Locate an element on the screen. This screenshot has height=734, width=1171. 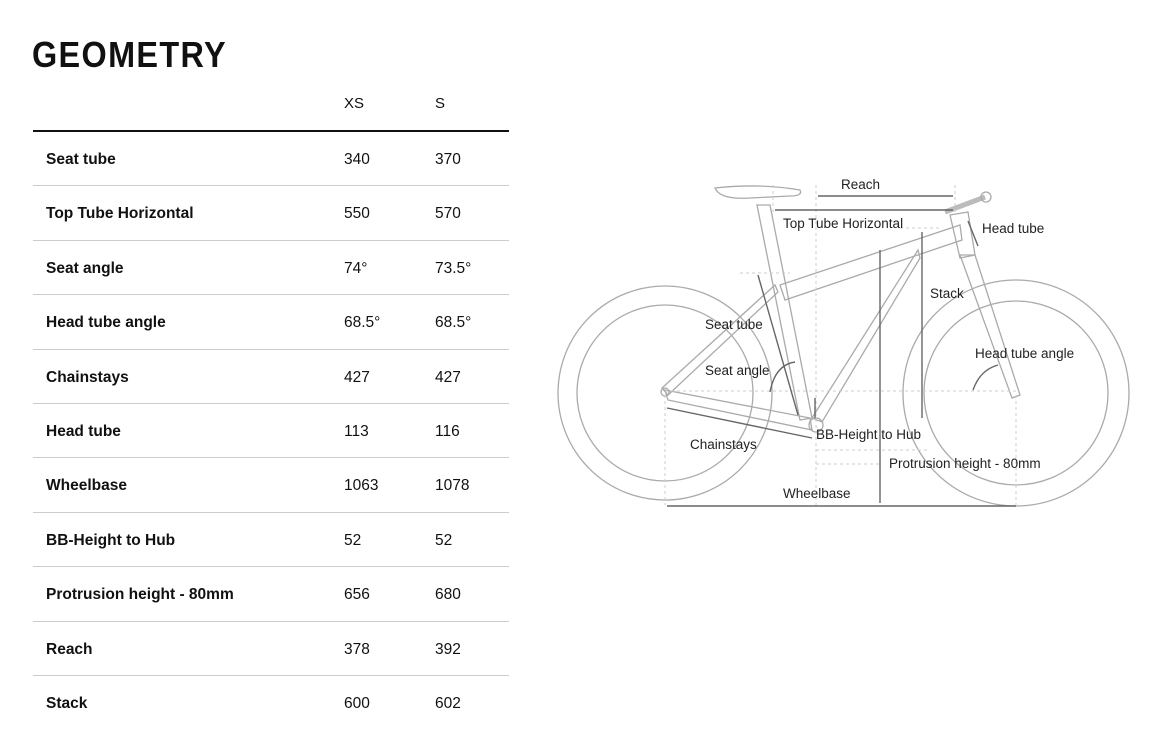
value-s: 680 is located at coordinates (448, 595).